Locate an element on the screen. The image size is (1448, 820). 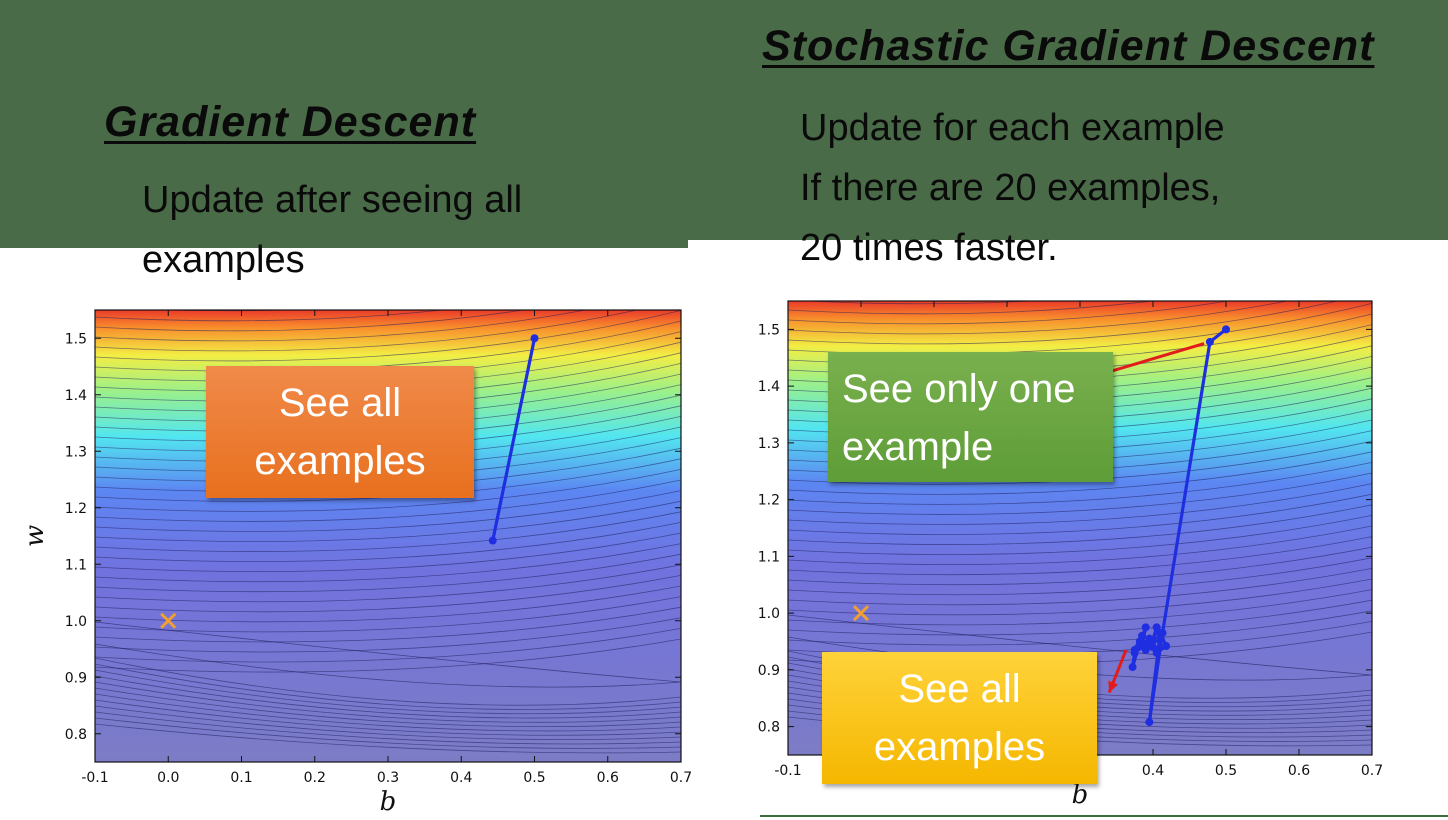
sgd-heading: Stochastic Gradient Descent is located at coordinates (1068, 46).